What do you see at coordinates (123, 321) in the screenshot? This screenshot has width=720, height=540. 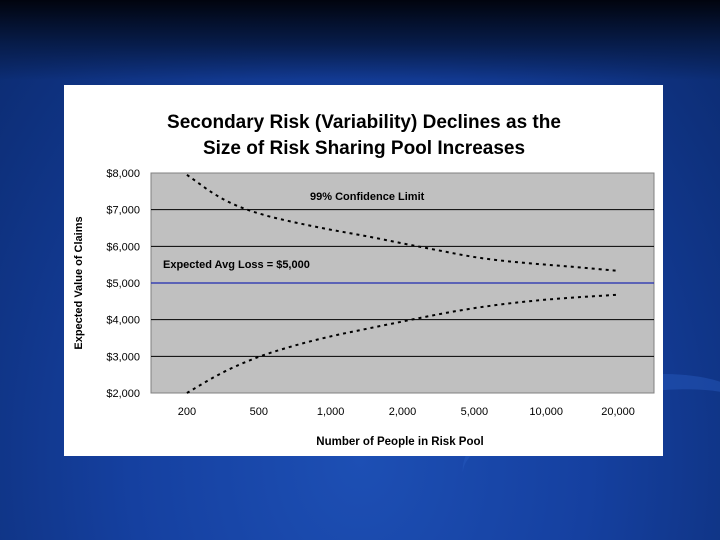 I see `y-tick-label: $4,000` at bounding box center [123, 321].